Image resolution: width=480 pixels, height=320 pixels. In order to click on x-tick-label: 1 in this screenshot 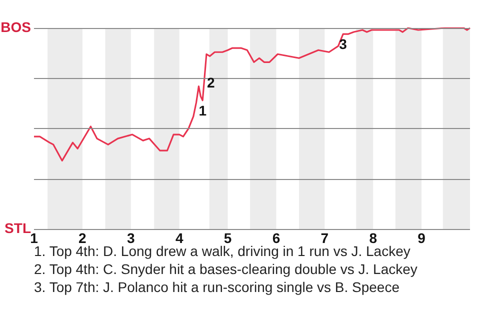, I will do `click(34, 238)`.